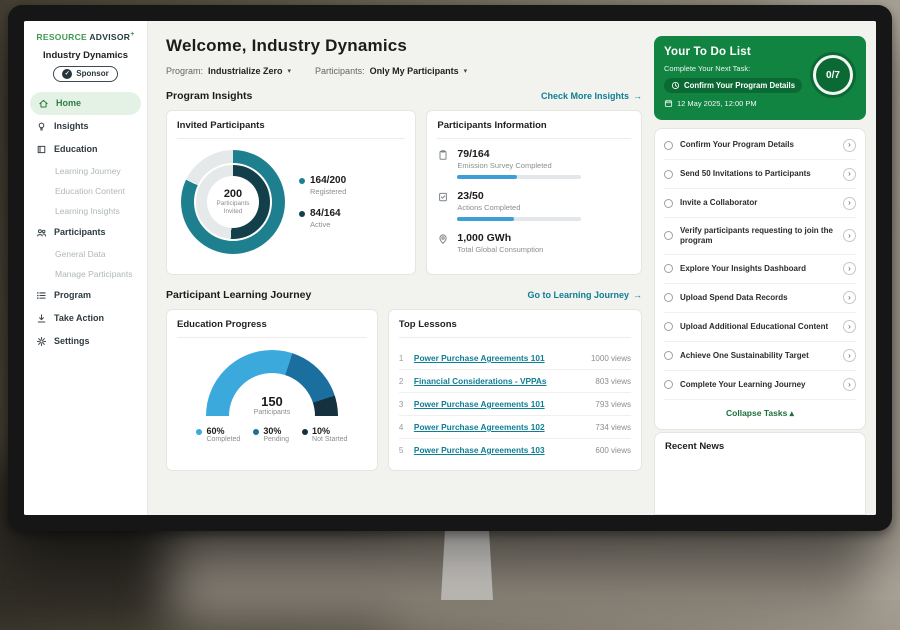 This screenshot has width=900, height=630. I want to click on clock-icon, so click(675, 85).